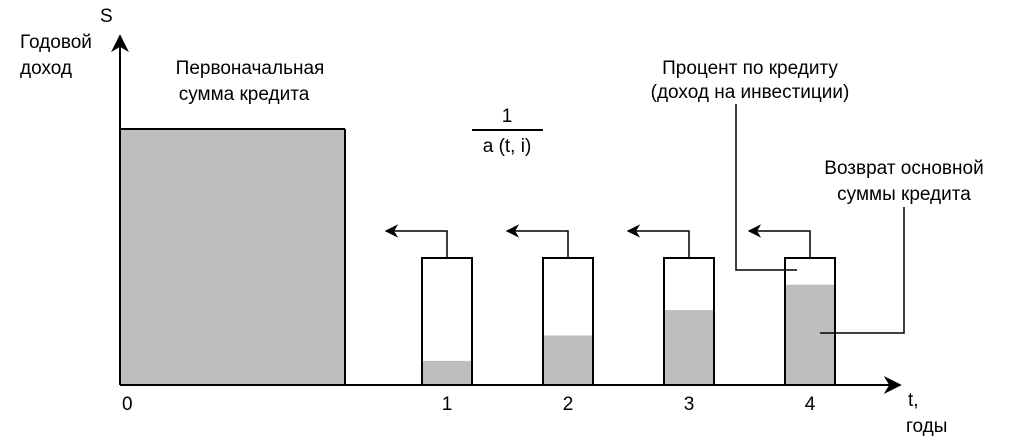 The width and height of the screenshot is (1024, 439). Describe the element at coordinates (232, 257) in the screenshot. I see `initial-loan-block` at that location.